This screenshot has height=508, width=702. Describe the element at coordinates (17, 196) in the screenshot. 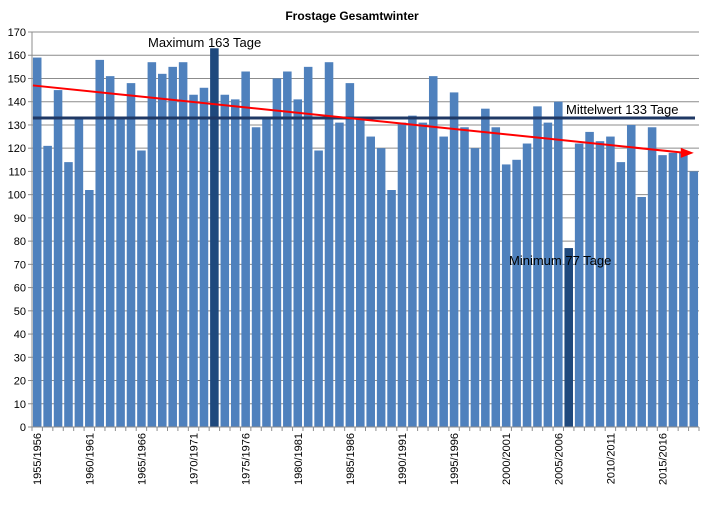

I see `y-tick-label: 100` at that location.